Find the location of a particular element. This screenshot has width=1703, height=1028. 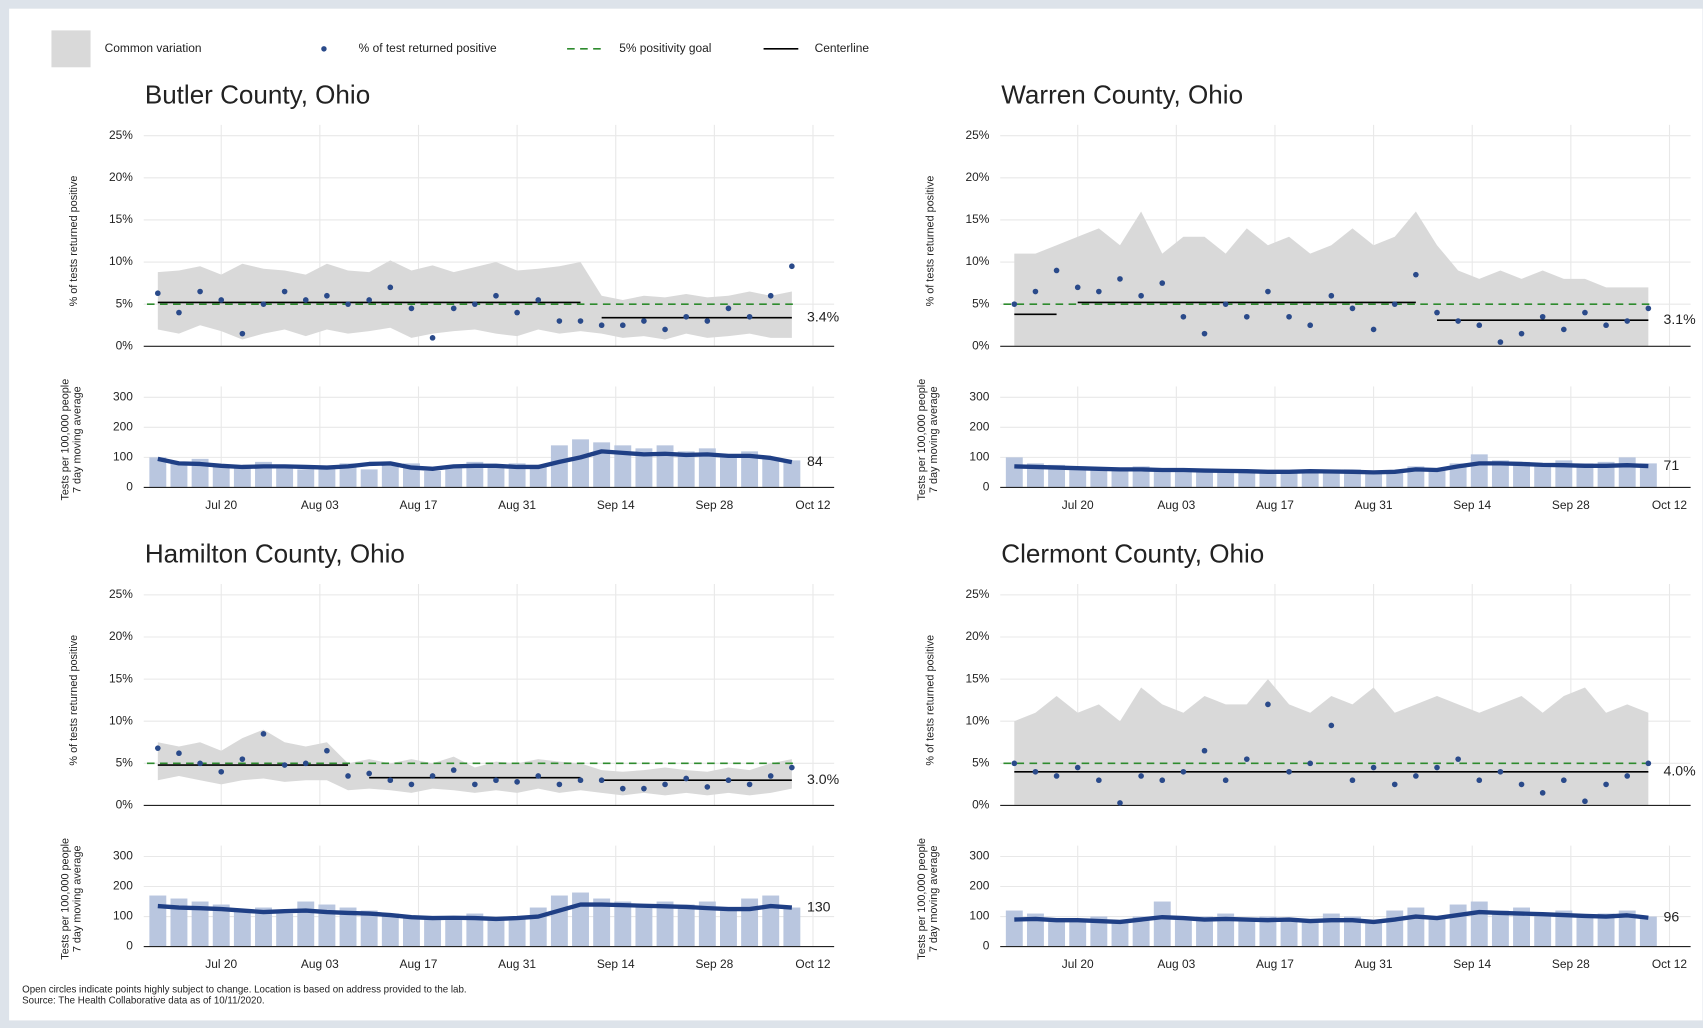

y-tick-label: 100 is located at coordinates (123, 916).